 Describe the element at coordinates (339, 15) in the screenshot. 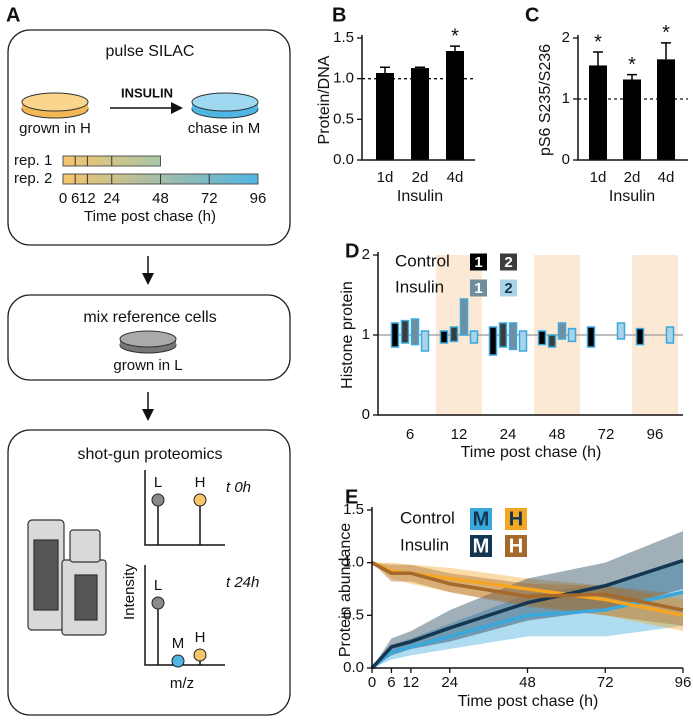

I see `panel-label: B` at that location.